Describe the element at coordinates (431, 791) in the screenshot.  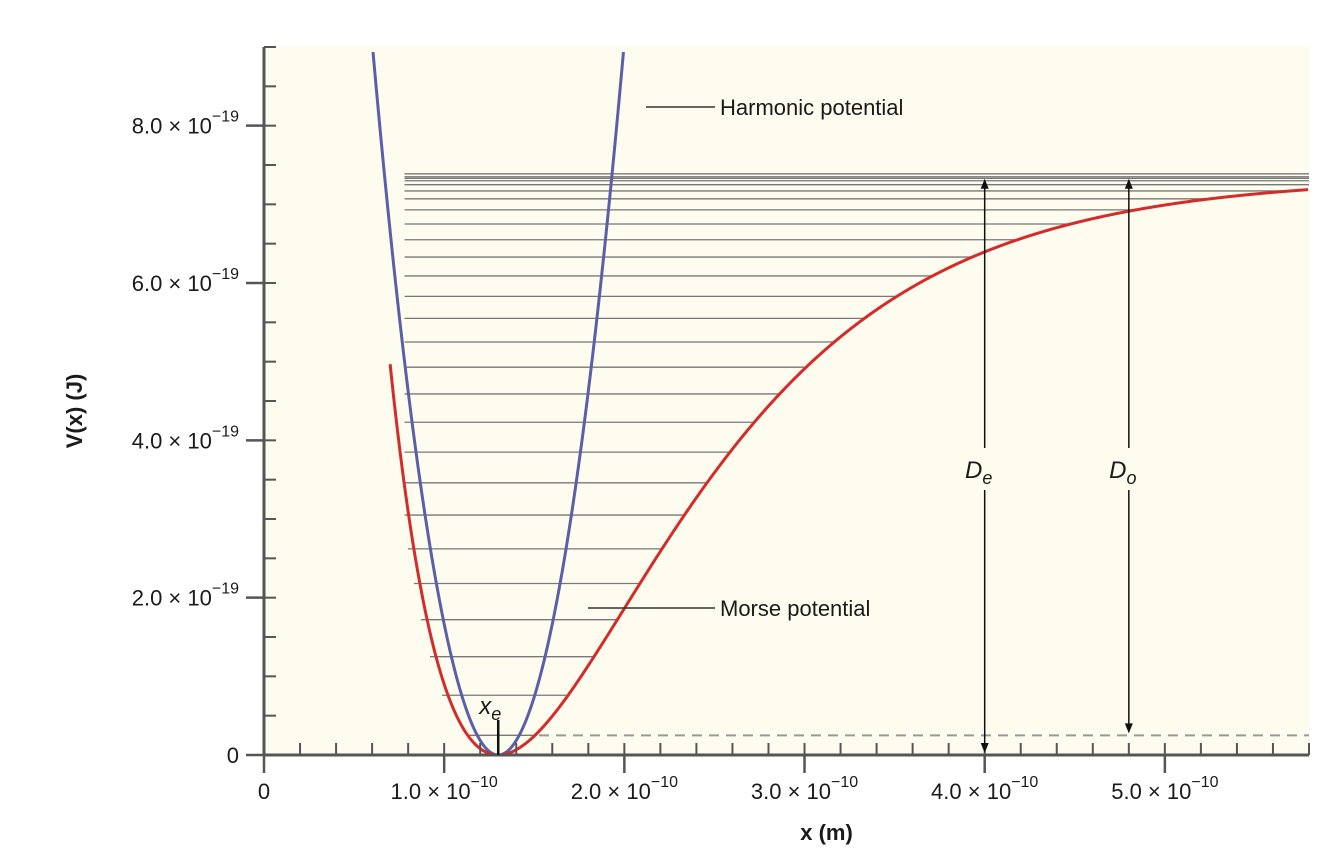
I see `x-tick-label-base: 1.0 × 10` at that location.